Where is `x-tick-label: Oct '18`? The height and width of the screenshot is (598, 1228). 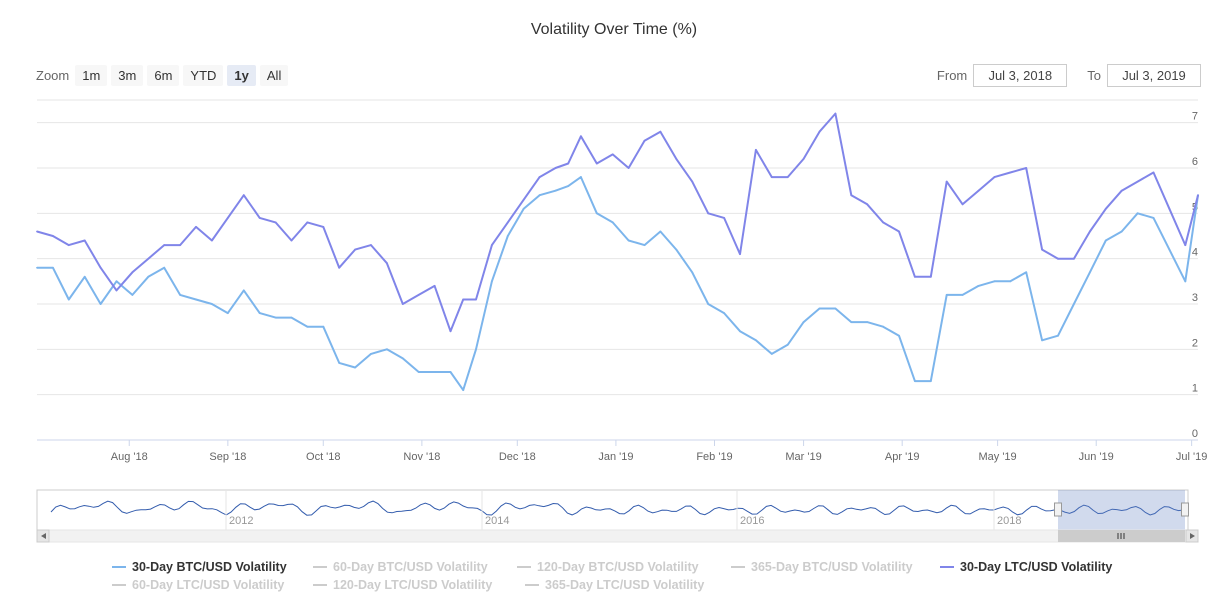
x-tick-label: Oct '18 is located at coordinates (323, 457).